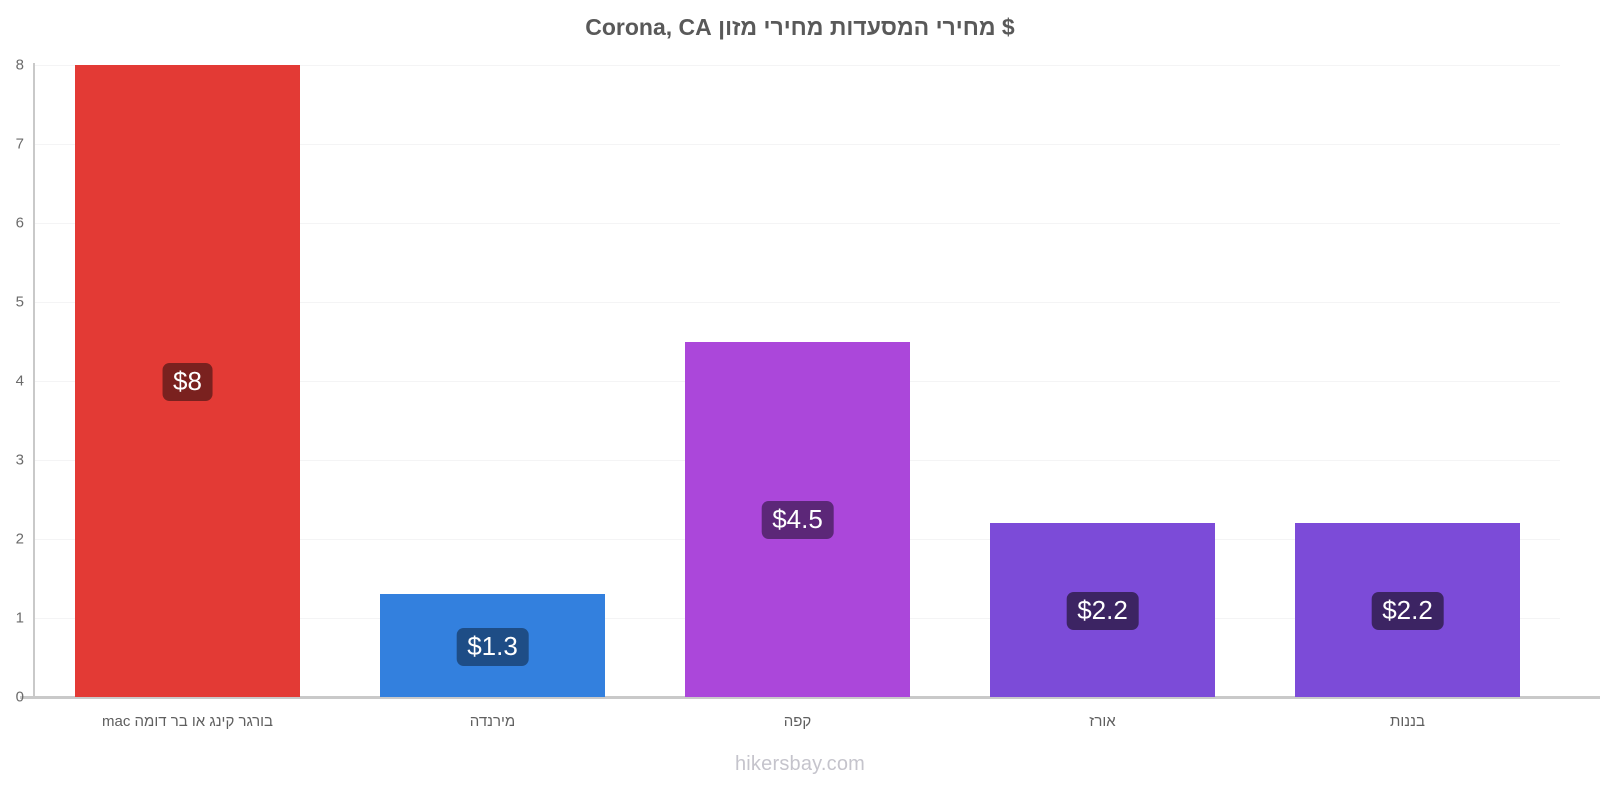  What do you see at coordinates (19, 302) in the screenshot?
I see `y-axis-tick-label: 5` at bounding box center [19, 302].